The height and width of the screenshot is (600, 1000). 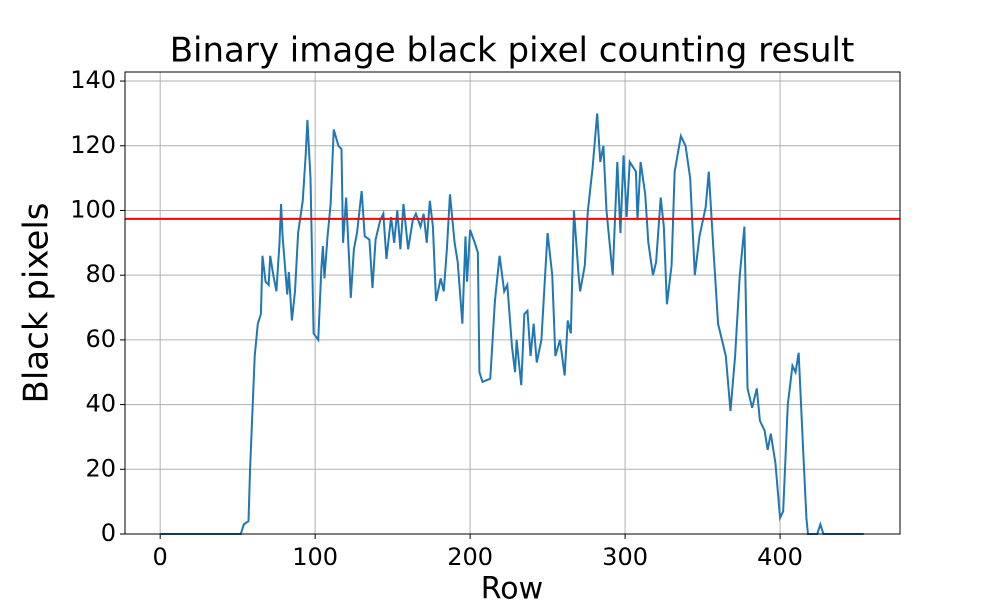 What do you see at coordinates (512, 51) in the screenshot?
I see `chart-title: Binary image black pixel counting result` at bounding box center [512, 51].